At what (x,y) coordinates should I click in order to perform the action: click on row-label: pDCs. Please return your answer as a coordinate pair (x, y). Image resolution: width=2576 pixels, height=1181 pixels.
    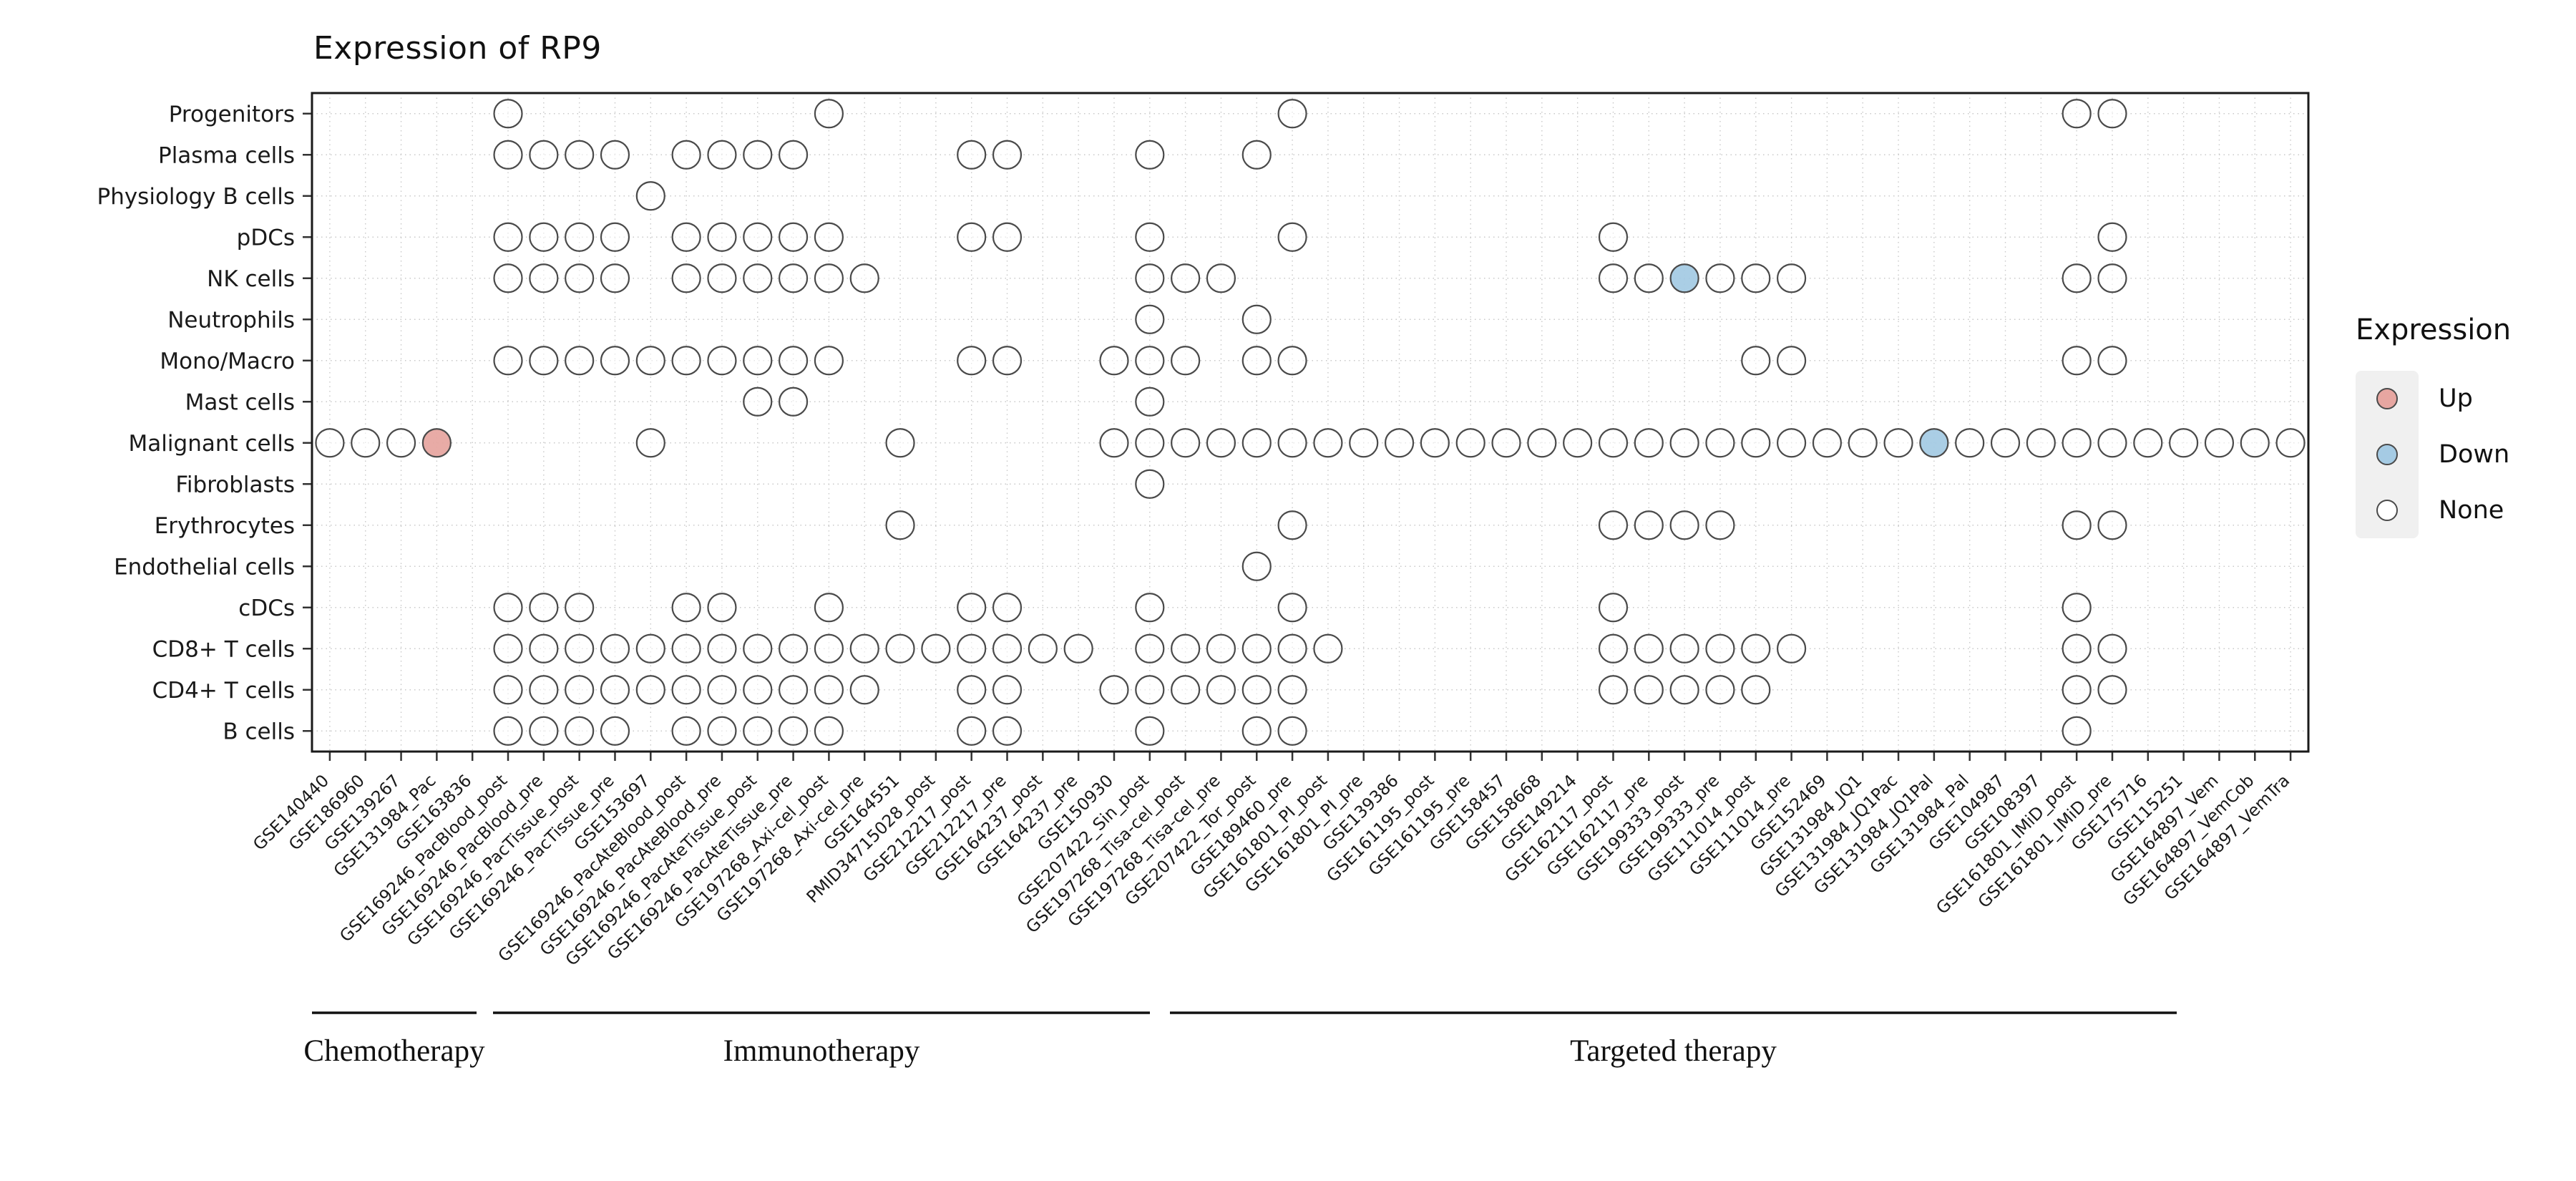
    Looking at the image, I should click on (266, 238).